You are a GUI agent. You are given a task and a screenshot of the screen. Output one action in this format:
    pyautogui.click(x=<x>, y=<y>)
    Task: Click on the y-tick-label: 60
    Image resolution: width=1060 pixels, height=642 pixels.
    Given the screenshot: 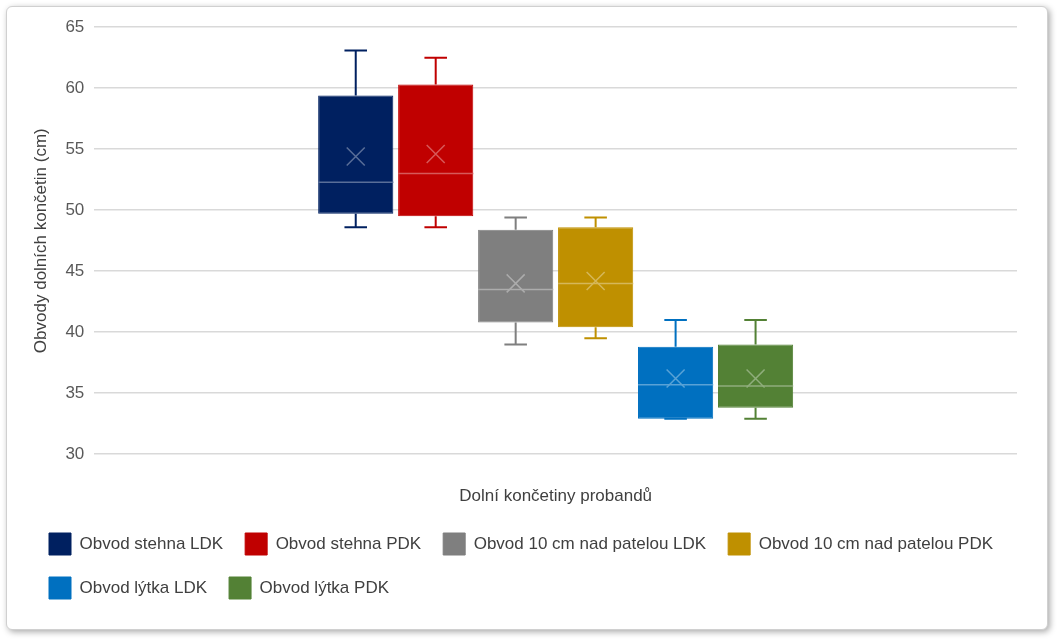 What is the action you would take?
    pyautogui.click(x=75, y=87)
    